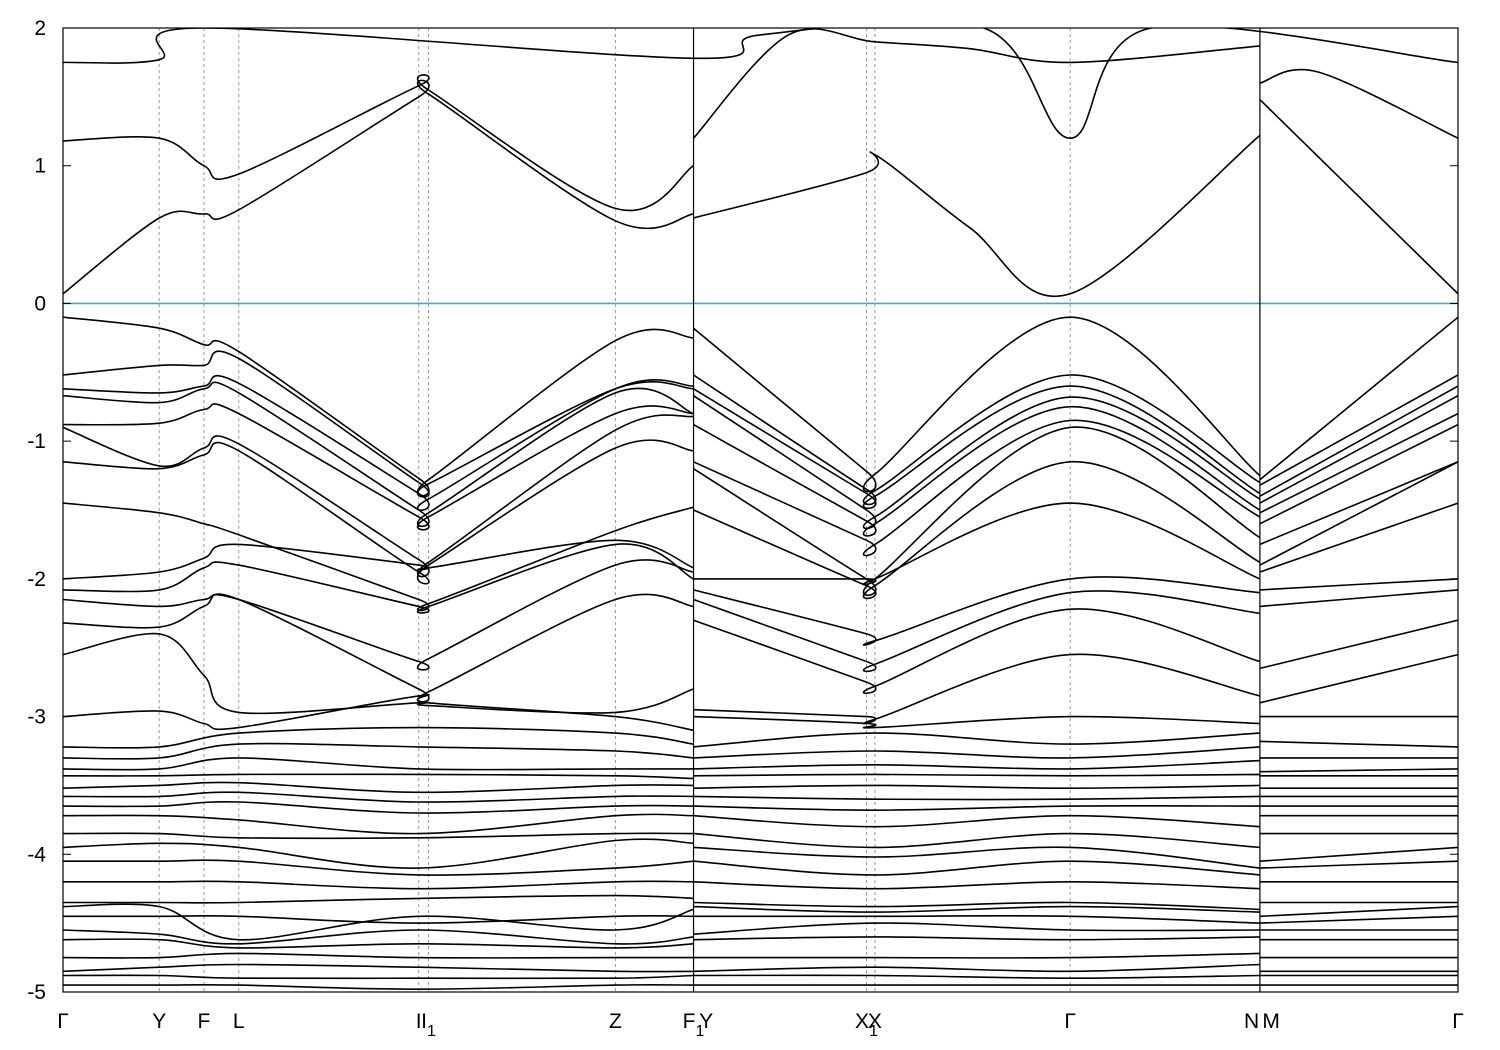 The height and width of the screenshot is (1050, 1500). Describe the element at coordinates (875, 1021) in the screenshot. I see `k-point-label: X` at that location.